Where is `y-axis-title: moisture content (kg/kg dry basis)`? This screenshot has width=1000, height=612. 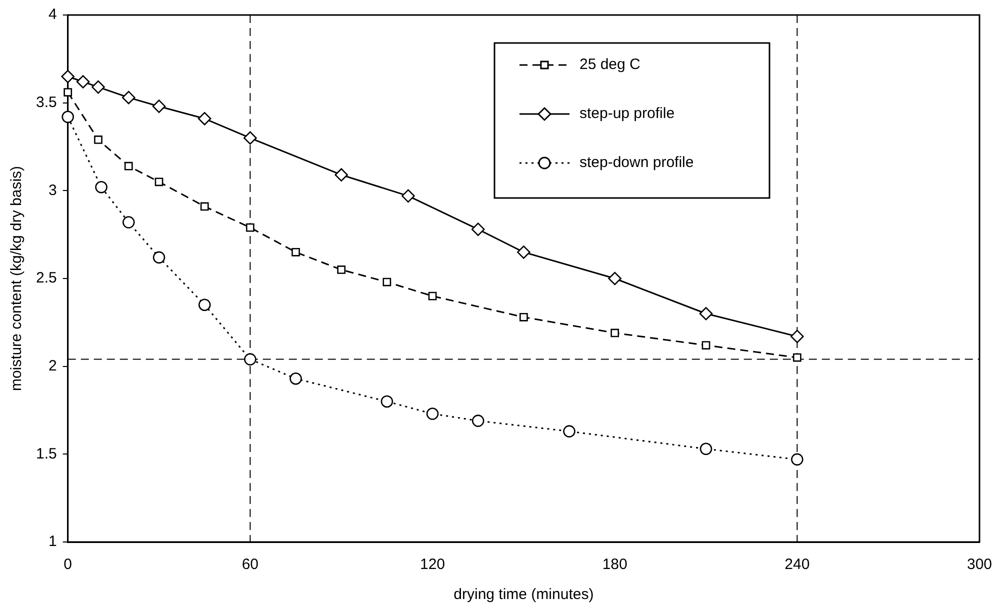 y-axis-title: moisture content (kg/kg dry basis) is located at coordinates (17, 279).